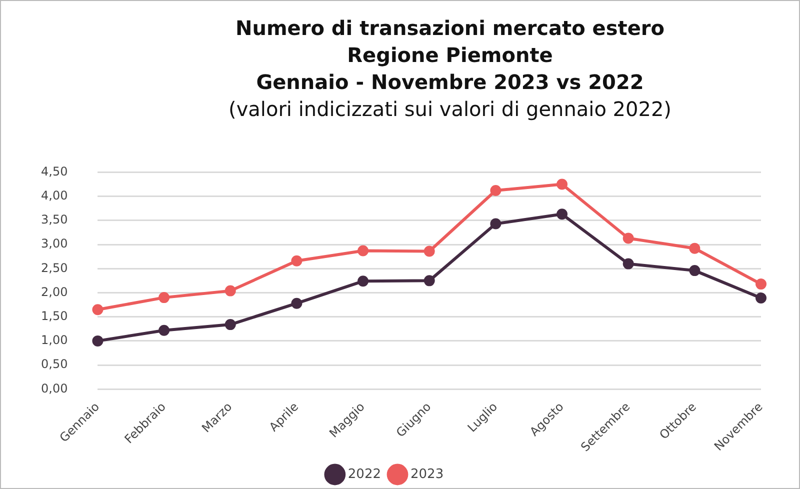  I want to click on y-tick-label: 2,00, so click(54, 291).